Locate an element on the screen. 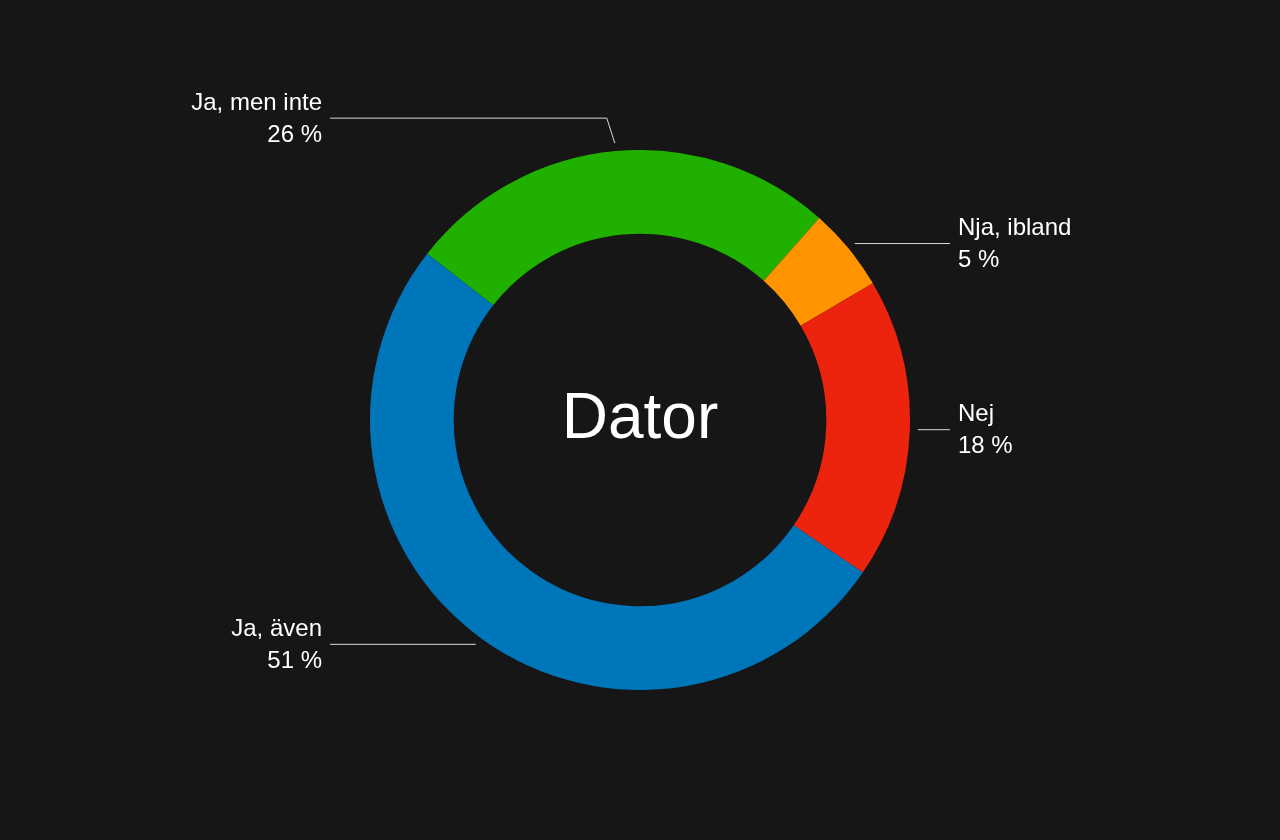 This screenshot has height=840, width=1280. slice-label: Nej is located at coordinates (976, 413).